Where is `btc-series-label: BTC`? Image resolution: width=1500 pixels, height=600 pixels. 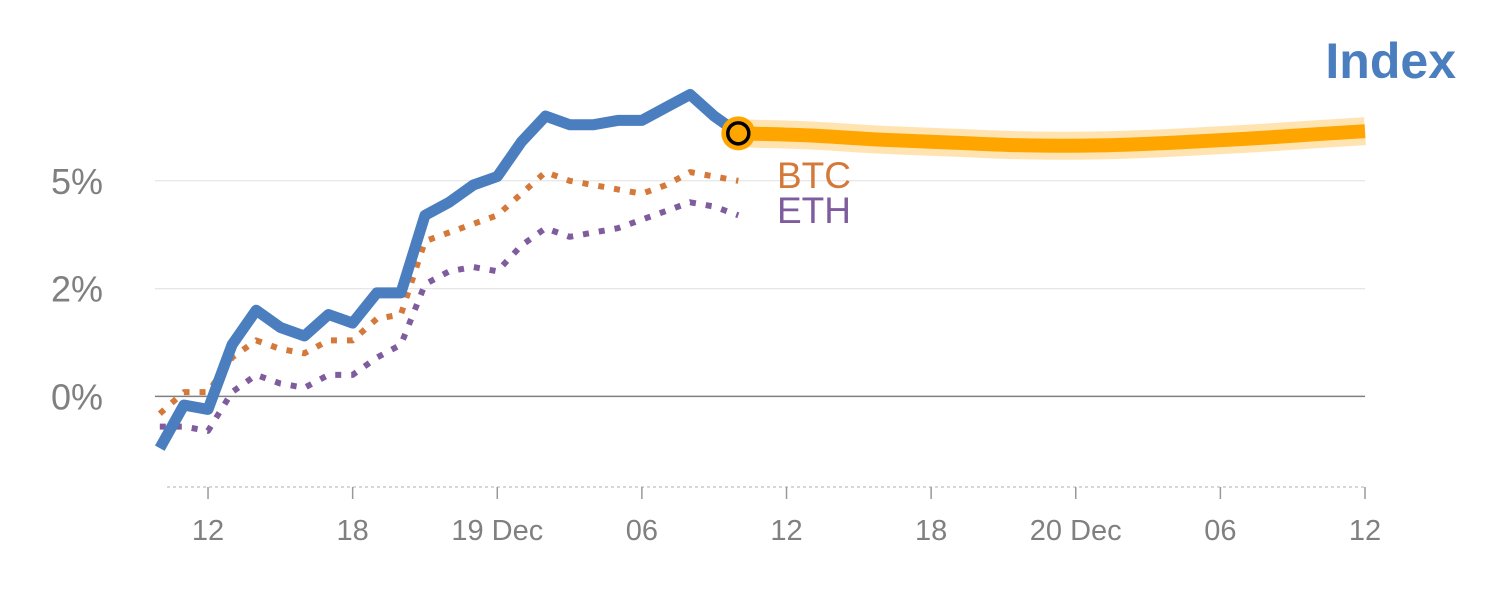 btc-series-label: BTC is located at coordinates (814, 175).